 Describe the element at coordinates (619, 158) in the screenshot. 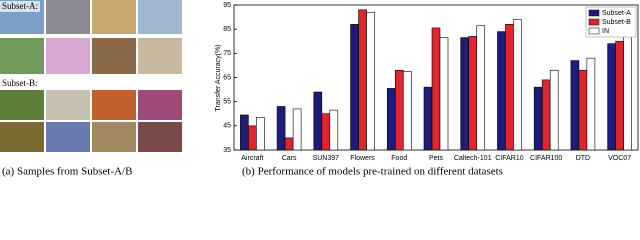

I see `x-tick-label: VOC07` at that location.